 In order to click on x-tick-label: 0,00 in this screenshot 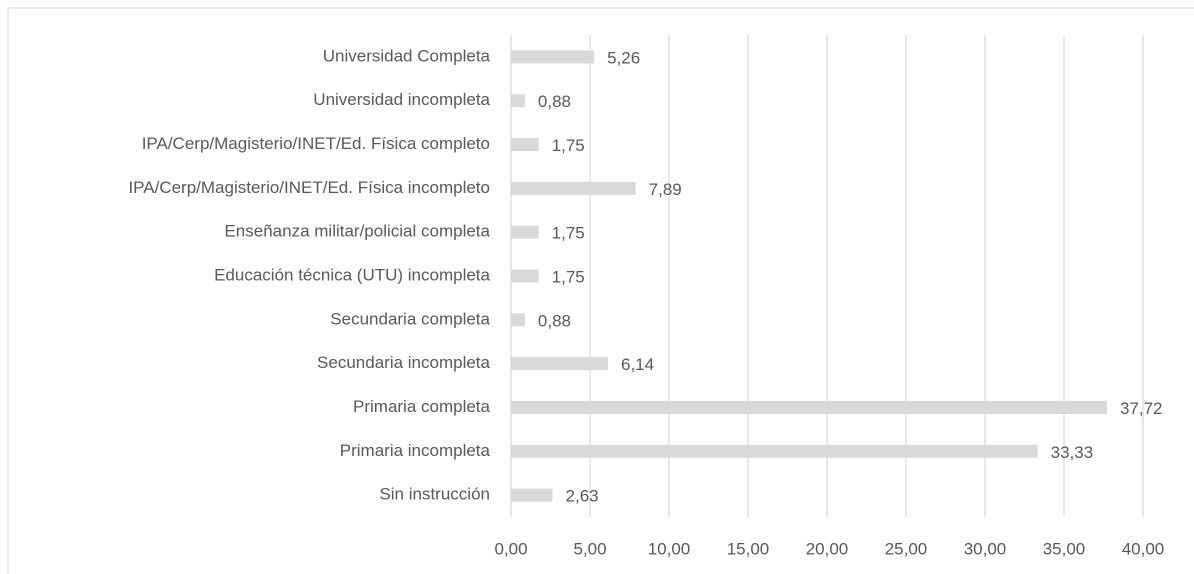, I will do `click(510, 548)`.